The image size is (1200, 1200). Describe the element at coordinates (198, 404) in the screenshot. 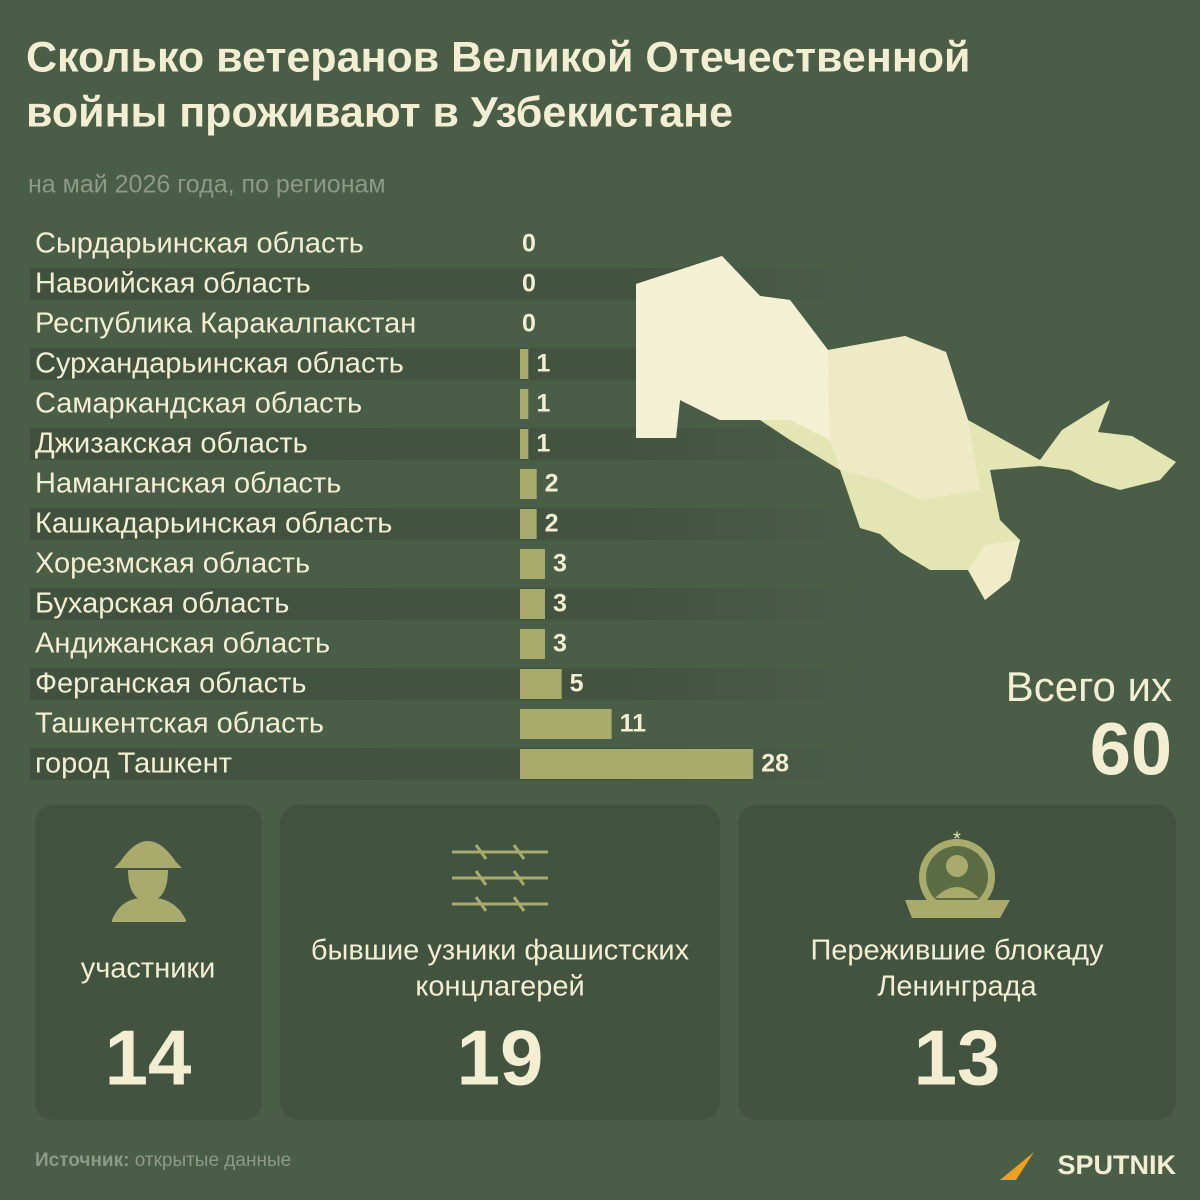

I see `category-label: Самаркандская область` at that location.